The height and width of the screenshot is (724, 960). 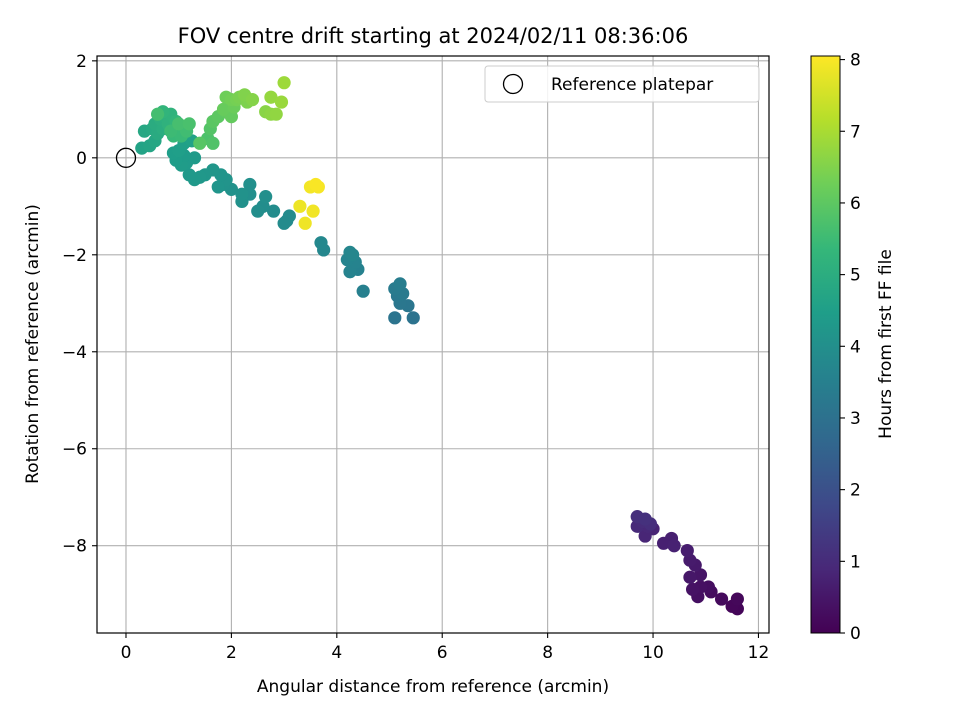 What do you see at coordinates (33, 344) in the screenshot?
I see `y-axis-label: Rotation from reference (arcmin)` at bounding box center [33, 344].